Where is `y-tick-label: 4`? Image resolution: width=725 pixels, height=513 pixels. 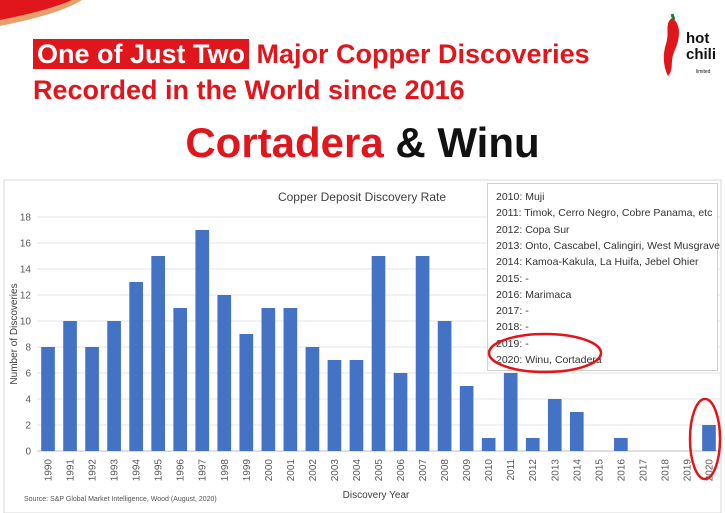
y-tick-label: 4 is located at coordinates (28, 400).